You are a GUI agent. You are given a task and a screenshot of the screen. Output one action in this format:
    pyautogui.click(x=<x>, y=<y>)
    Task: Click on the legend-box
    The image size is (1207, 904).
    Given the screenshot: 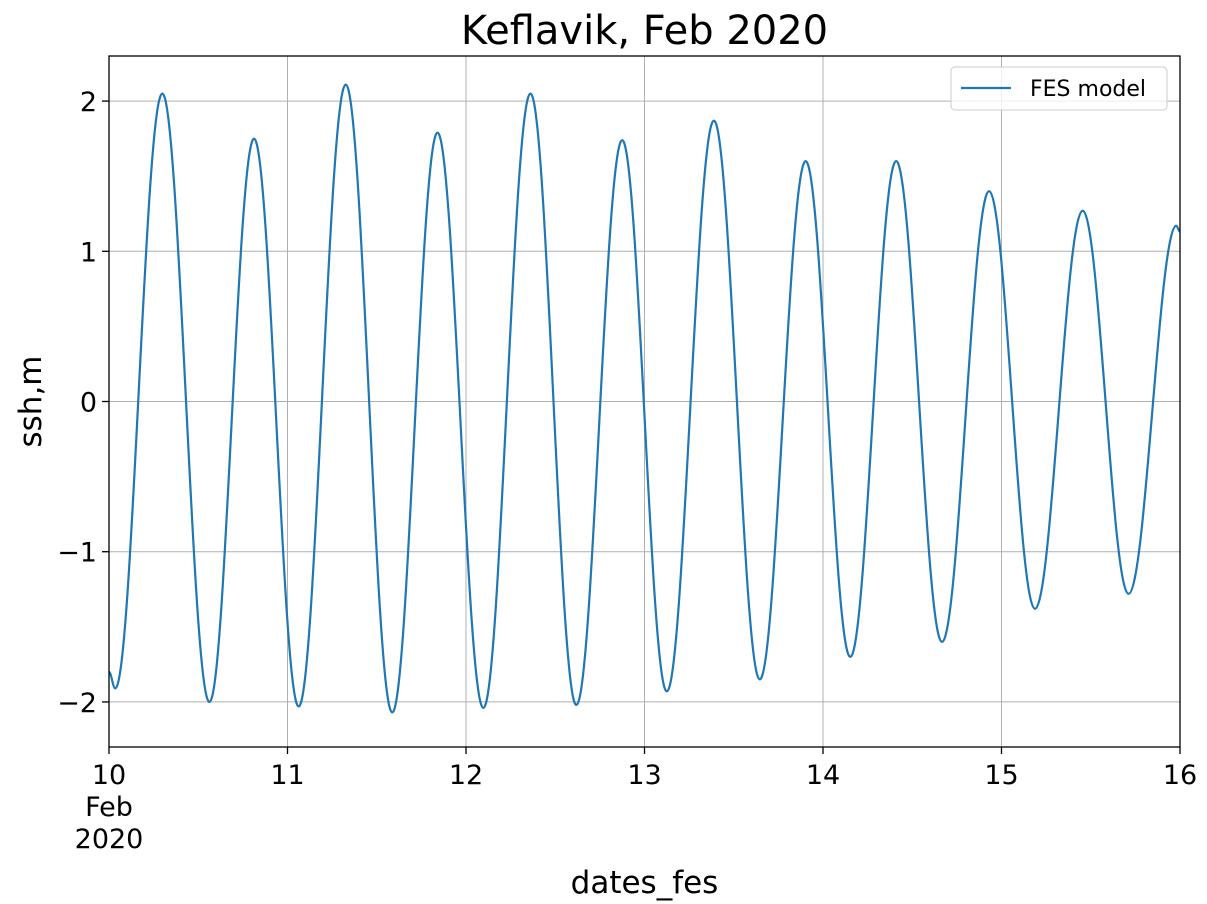 What is the action you would take?
    pyautogui.click(x=1059, y=88)
    